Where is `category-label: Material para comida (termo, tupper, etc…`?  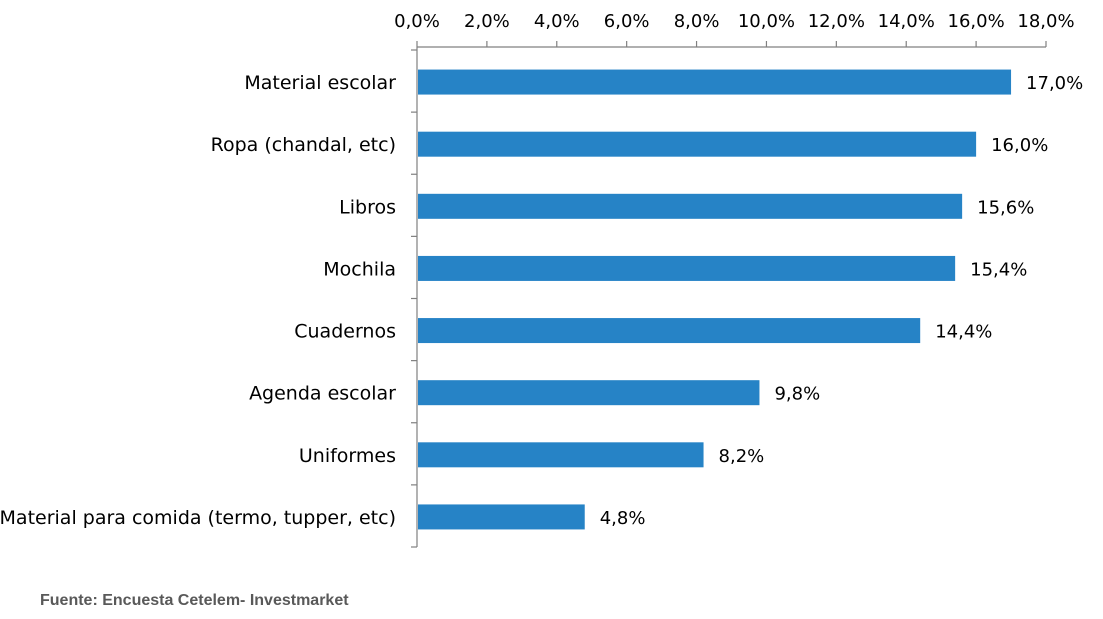 category-label: Material para comida (termo, tupper, etc… is located at coordinates (198, 518).